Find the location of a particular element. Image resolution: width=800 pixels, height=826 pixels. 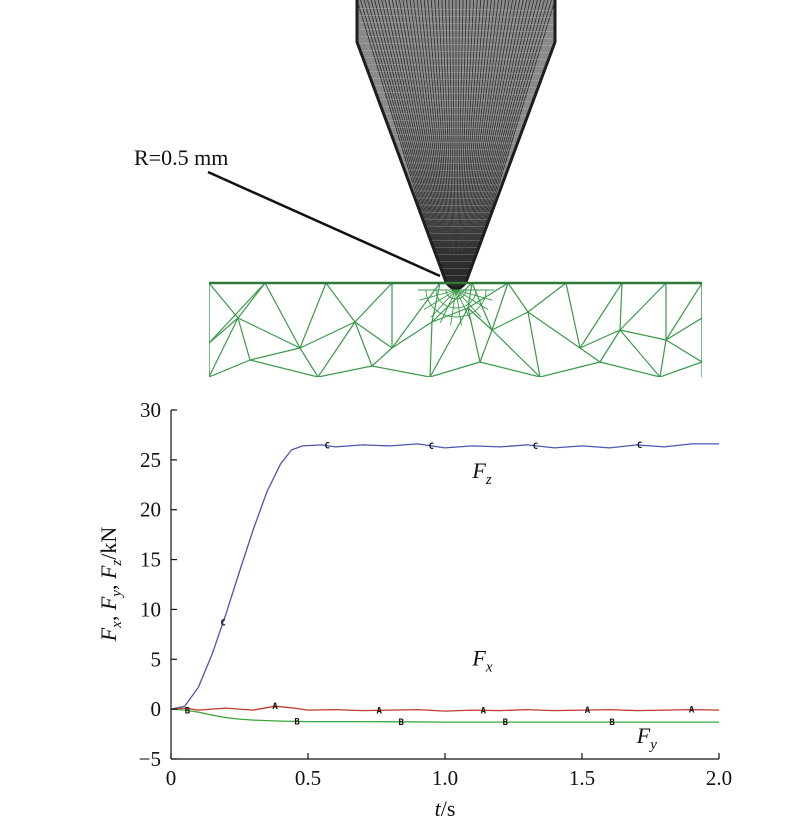

x-axis-title: t/s is located at coordinates (445, 808).